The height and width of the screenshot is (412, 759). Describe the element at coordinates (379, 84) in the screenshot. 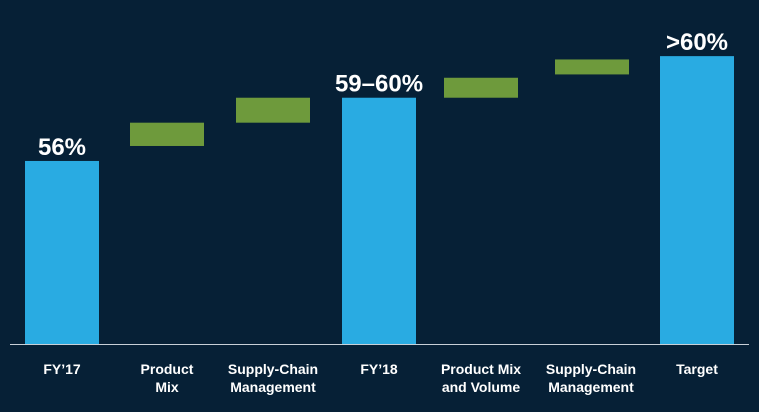

I see `bar-value-label: 59–60%` at that location.